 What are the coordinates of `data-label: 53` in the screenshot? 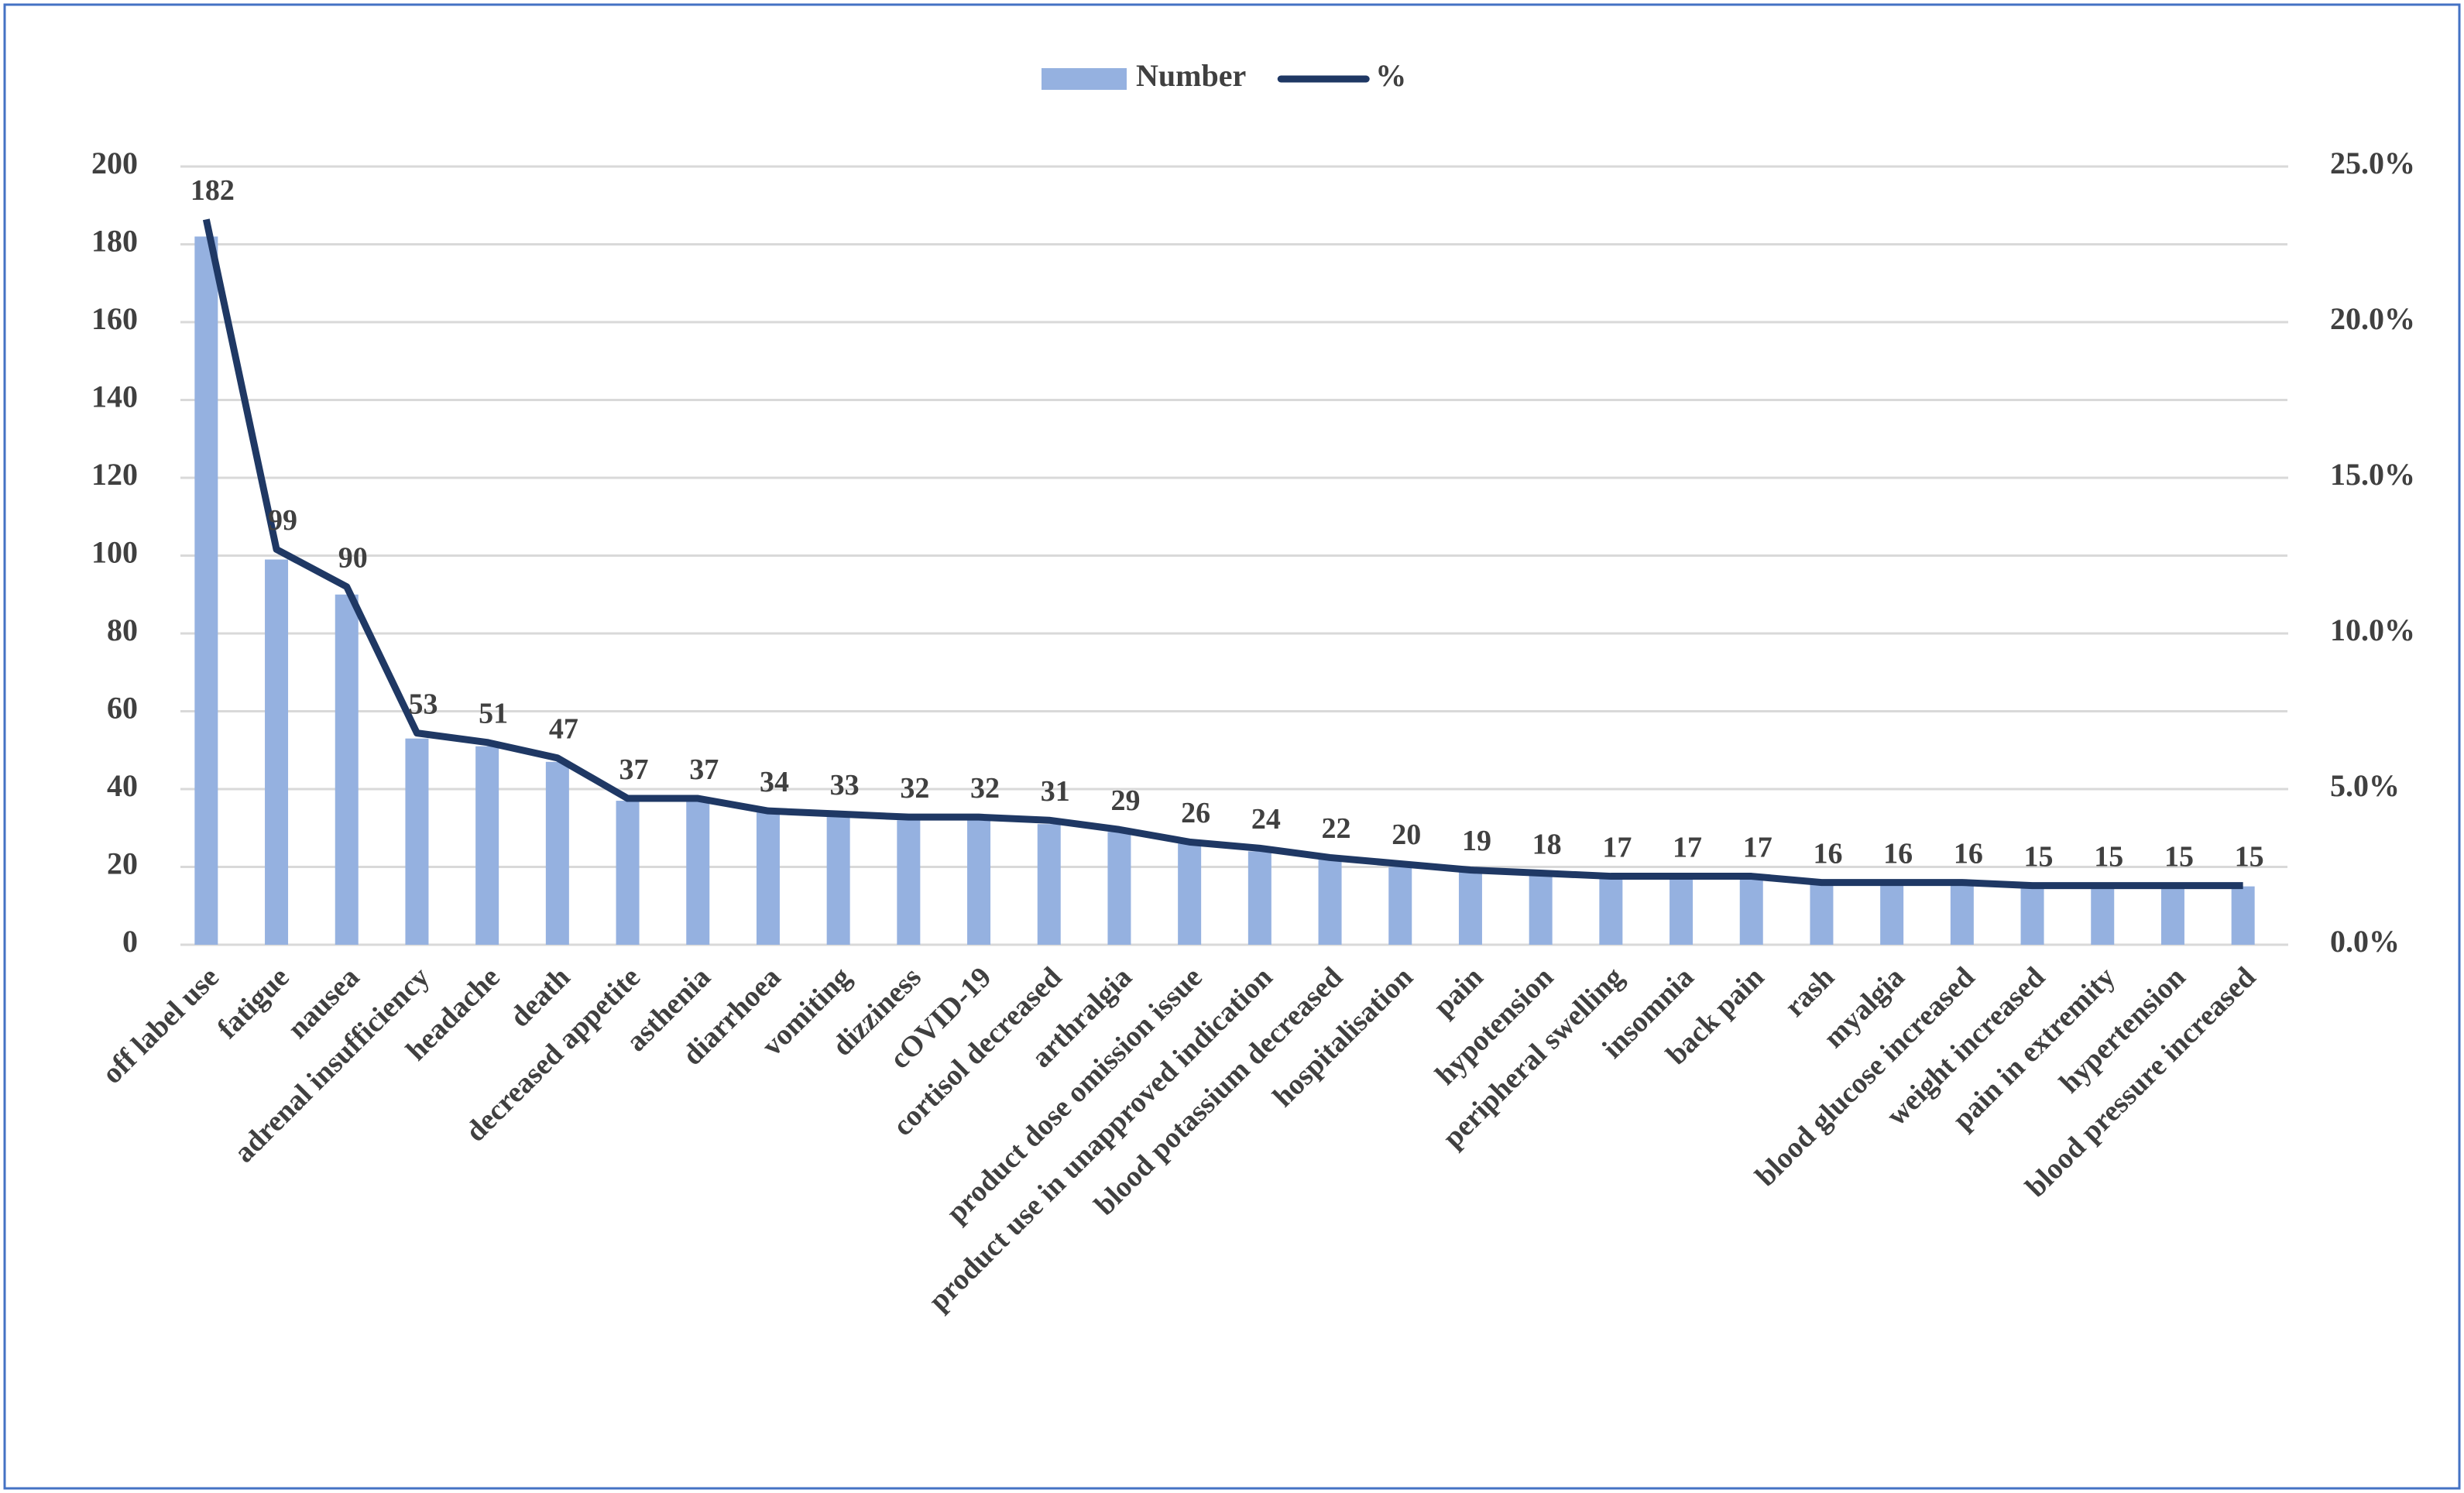 It's located at (423, 704).